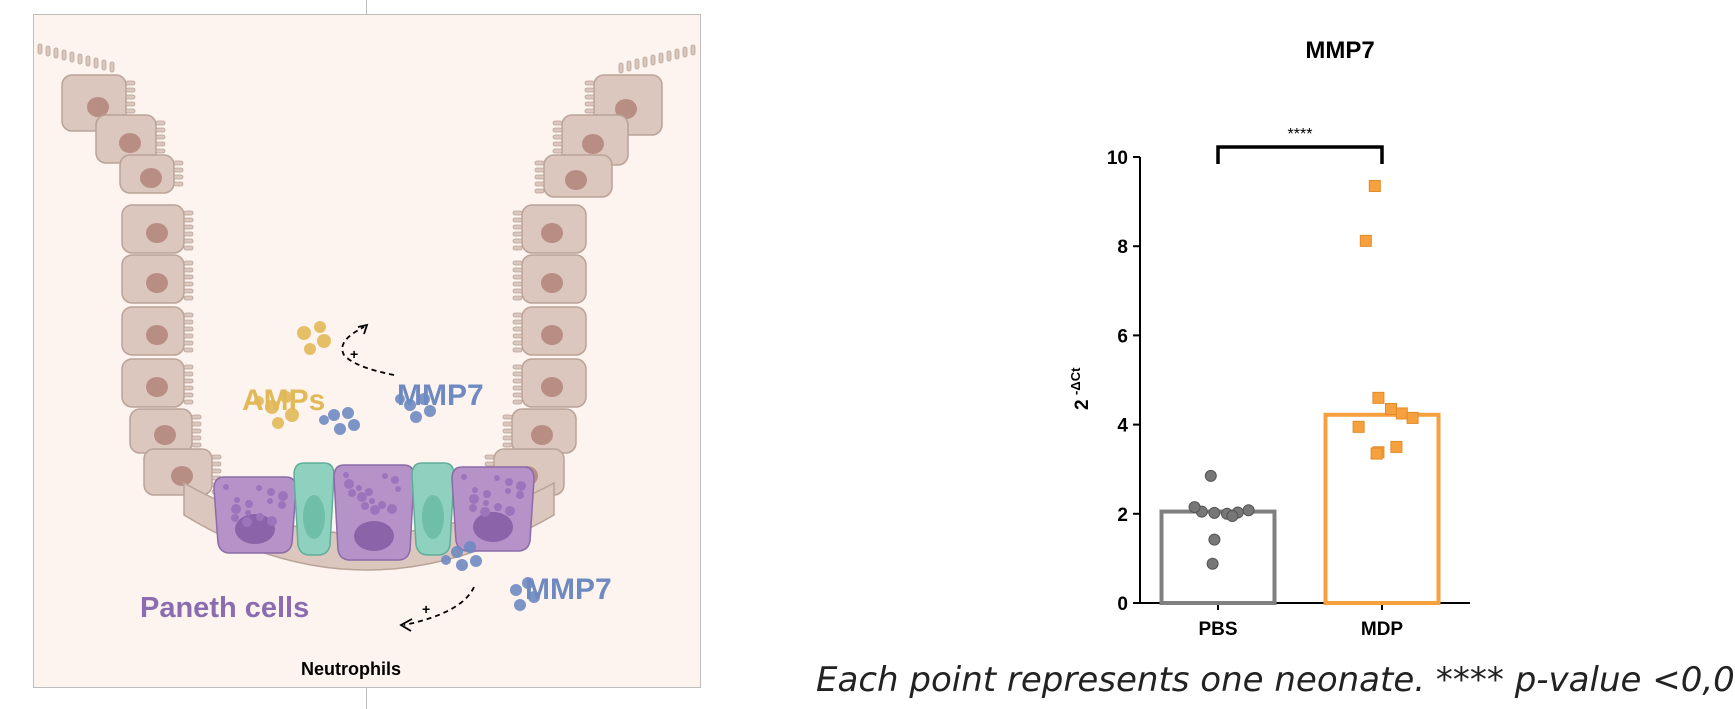 The image size is (1735, 709). Describe the element at coordinates (284, 400) in the screenshot. I see `amps-label: AMPs` at that location.